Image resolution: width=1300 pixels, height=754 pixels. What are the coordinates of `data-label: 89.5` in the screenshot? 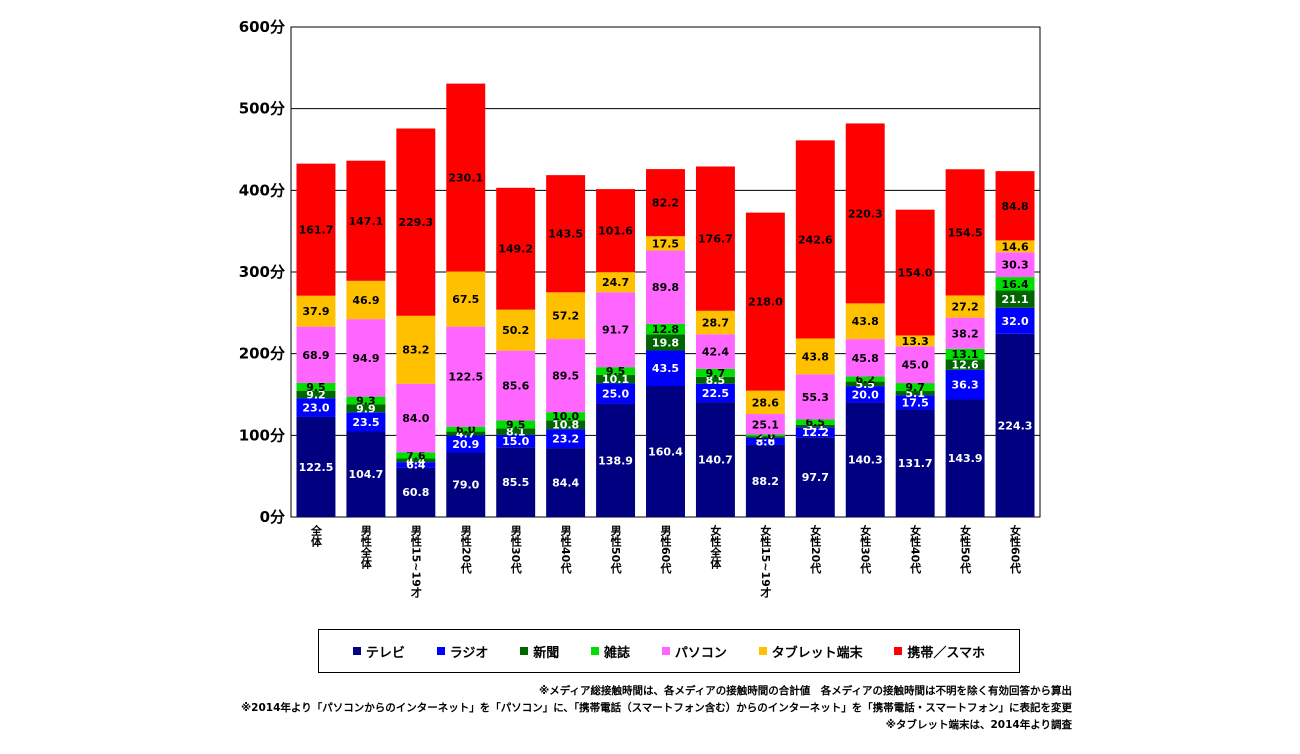 It's located at (565, 376).